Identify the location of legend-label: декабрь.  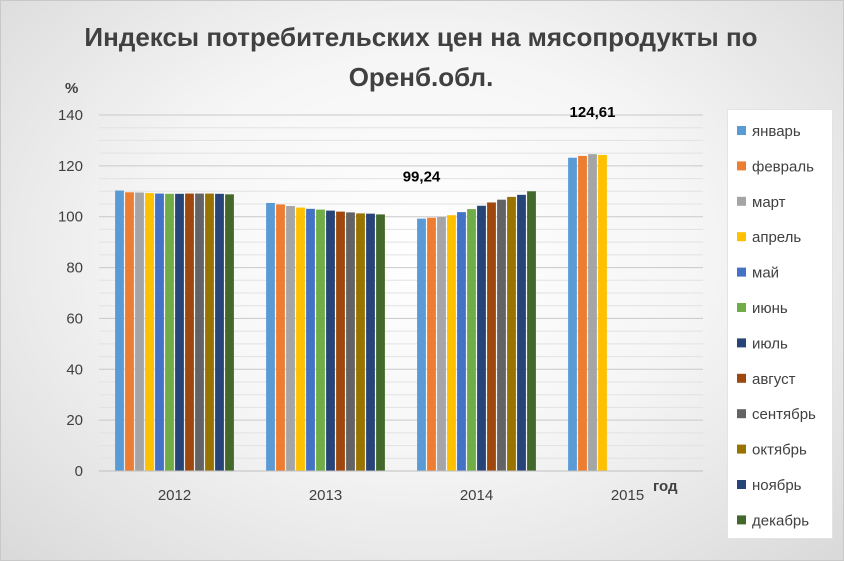
(780, 520).